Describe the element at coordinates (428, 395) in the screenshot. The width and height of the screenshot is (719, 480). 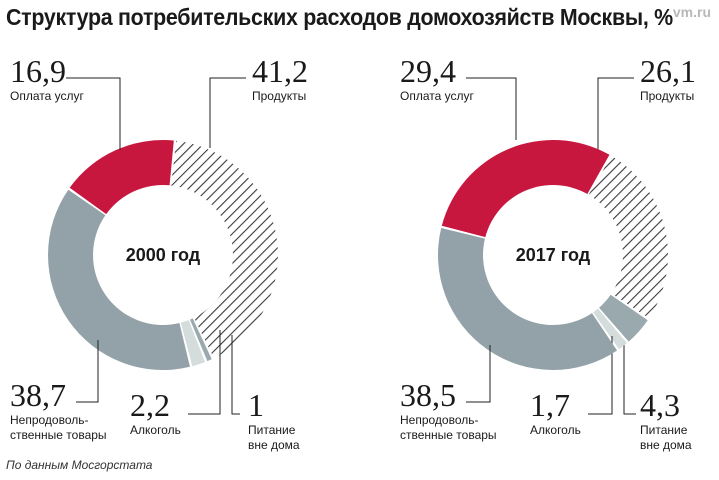
I see `value-label-nonfood: 38,5` at that location.